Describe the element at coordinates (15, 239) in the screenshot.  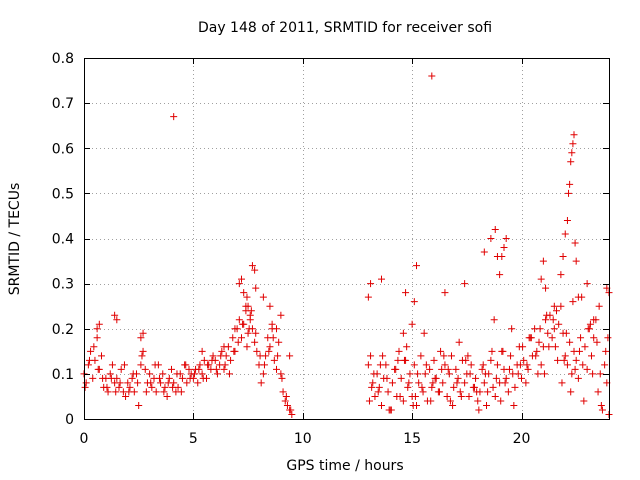
I see `y-axis-label: SRMTID / TECUs` at that location.